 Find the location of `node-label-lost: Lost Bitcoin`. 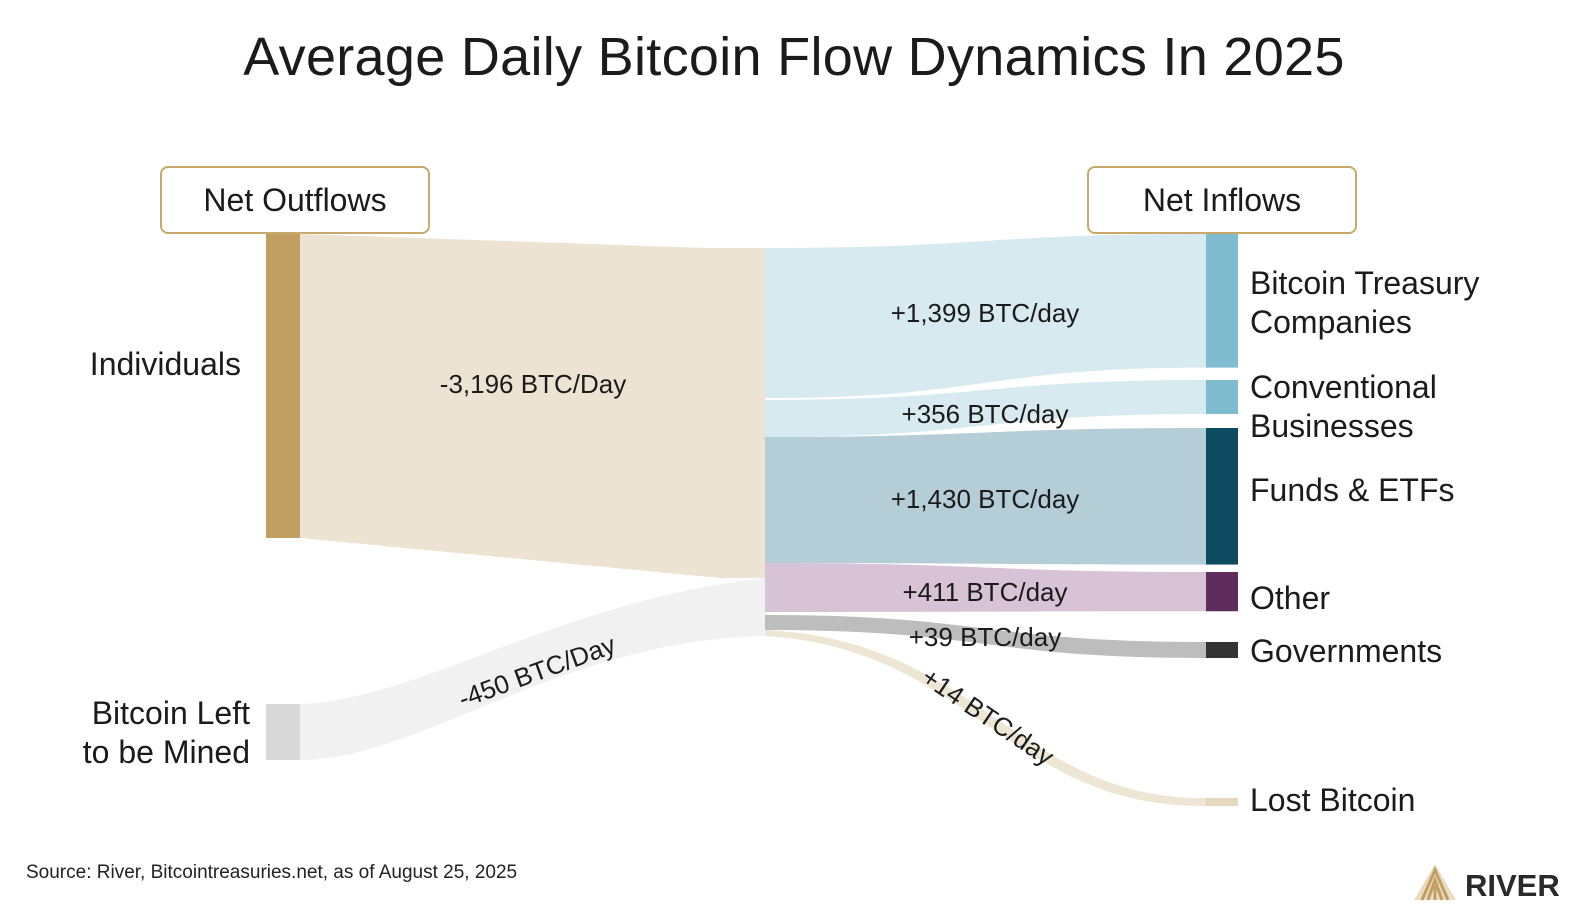

node-label-lost: Lost Bitcoin is located at coordinates (1332, 800).